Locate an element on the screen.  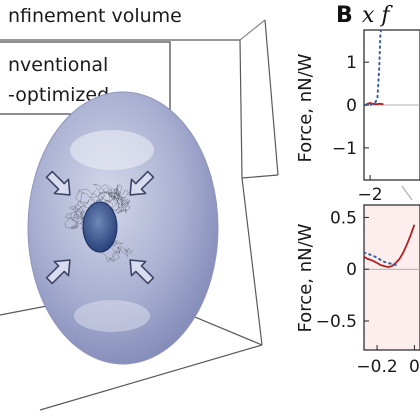
y-tick-label: 1 is located at coordinates (351, 63).